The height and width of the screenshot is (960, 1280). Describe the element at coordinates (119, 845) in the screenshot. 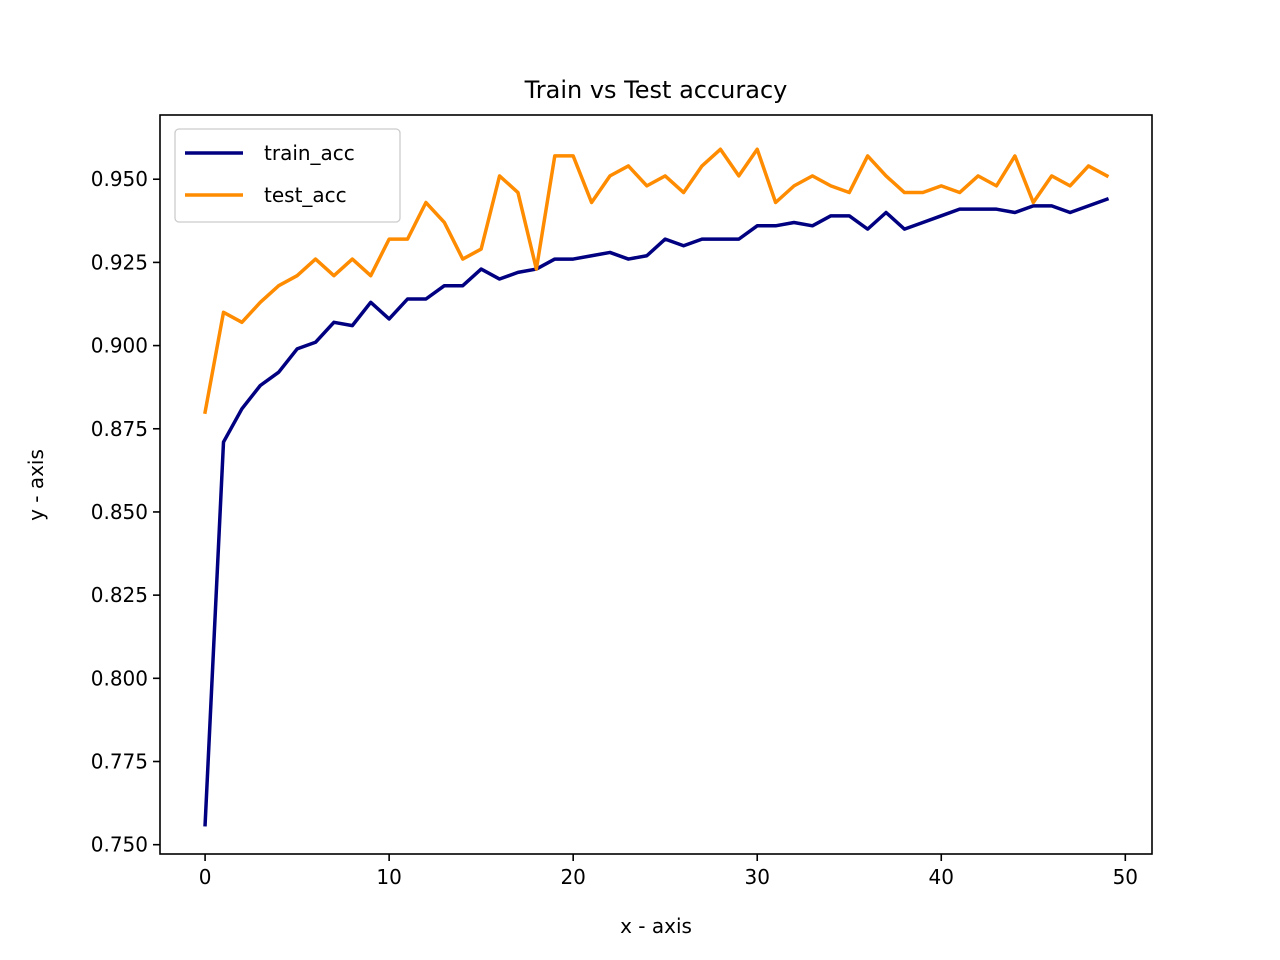

I see `y-tick-label: 0.750` at that location.